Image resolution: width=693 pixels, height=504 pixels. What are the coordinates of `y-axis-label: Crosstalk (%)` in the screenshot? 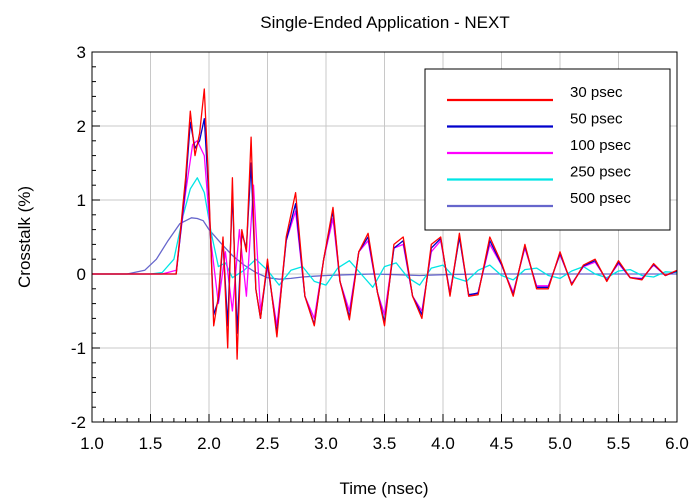 It's located at (24, 237).